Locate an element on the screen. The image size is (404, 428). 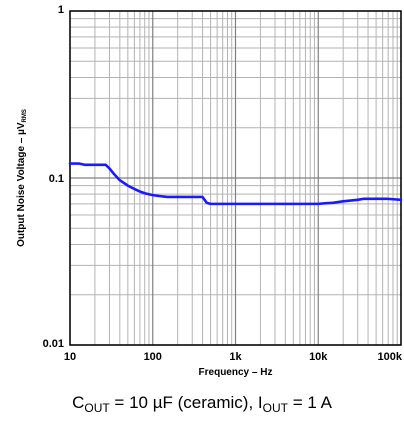
x-tick-label: 100 is located at coordinates (153, 357).